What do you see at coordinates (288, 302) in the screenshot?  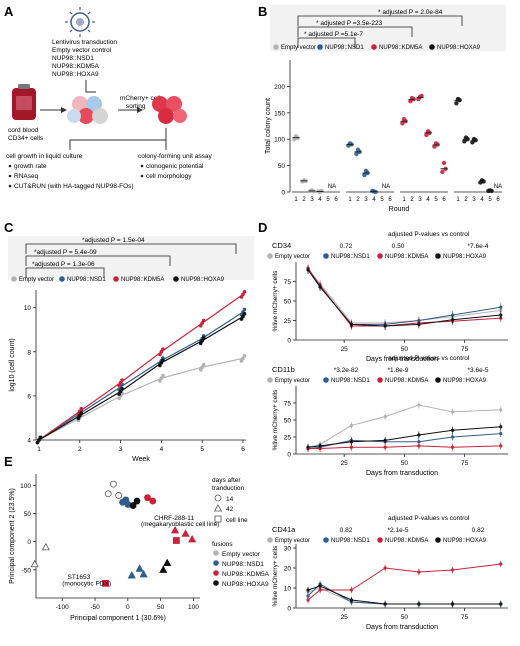 I see `y-tick-label: 50` at bounding box center [288, 302].